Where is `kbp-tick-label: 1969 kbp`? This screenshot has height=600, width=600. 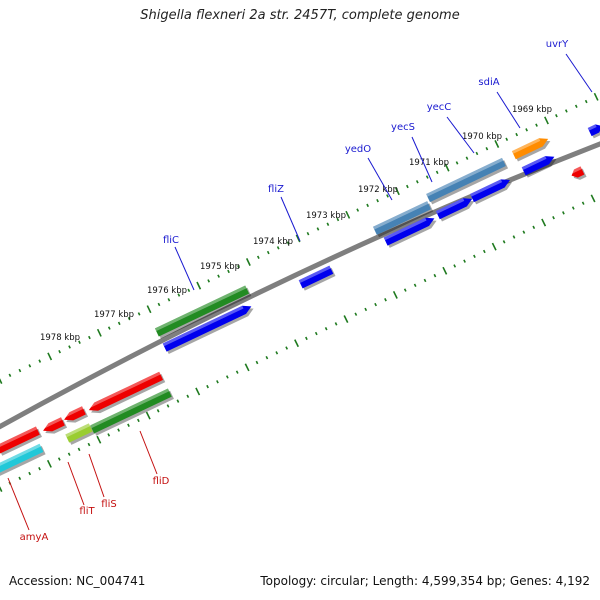
kbp-tick-label: 1969 kbp is located at coordinates (532, 110).